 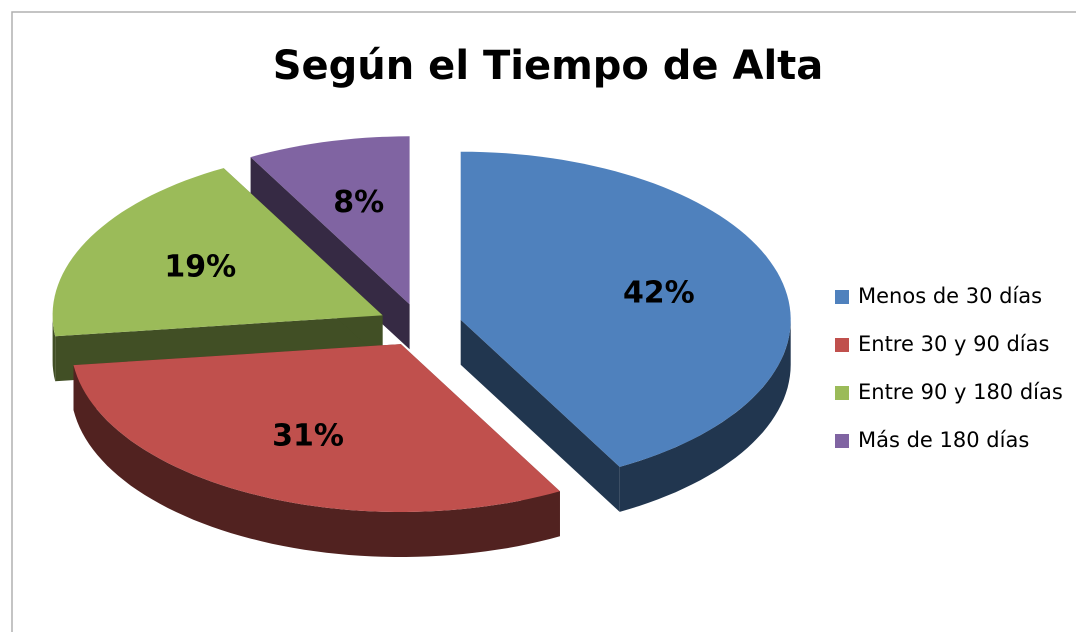 What do you see at coordinates (548, 66) in the screenshot?
I see `chart-title: Según el Tiempo de Alta` at bounding box center [548, 66].